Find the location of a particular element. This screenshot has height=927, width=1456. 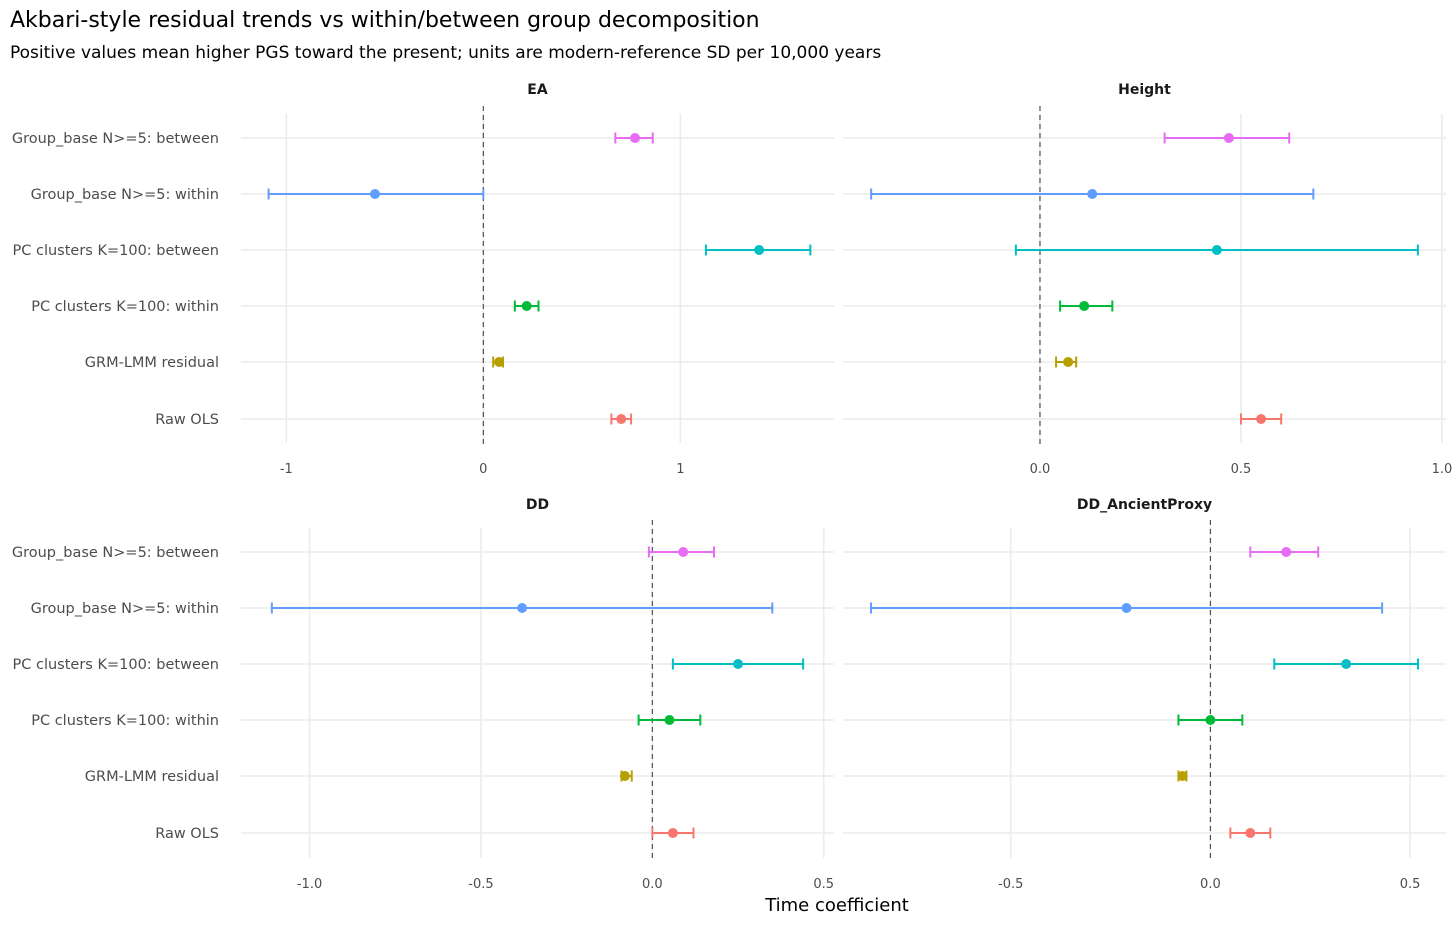

x-tick-label: -1 is located at coordinates (286, 469).